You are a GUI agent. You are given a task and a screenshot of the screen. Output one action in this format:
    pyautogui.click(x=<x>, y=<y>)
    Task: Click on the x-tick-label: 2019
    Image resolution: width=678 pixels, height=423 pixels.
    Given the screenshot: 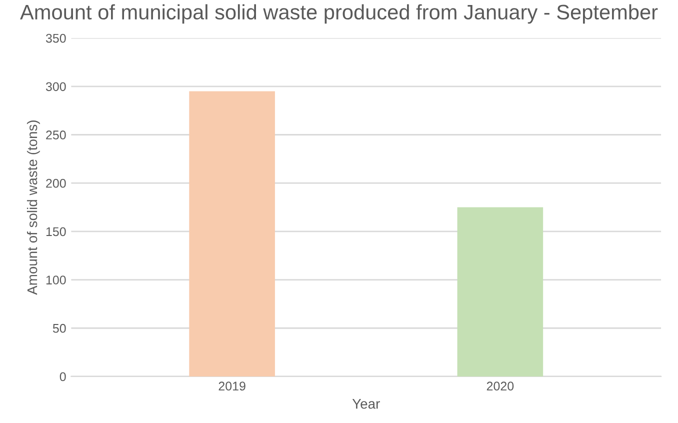 What is the action you would take?
    pyautogui.click(x=232, y=386)
    